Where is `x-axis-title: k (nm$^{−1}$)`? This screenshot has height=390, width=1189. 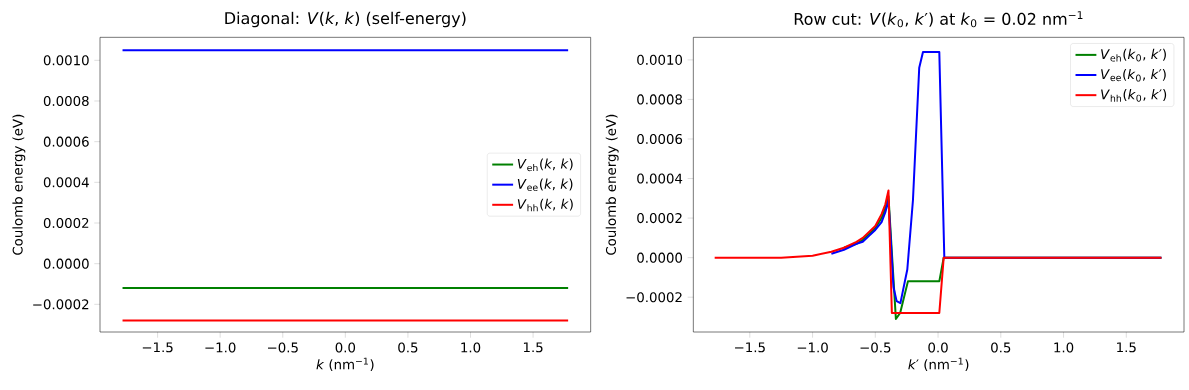 x-axis-title: k (nm$^{−1}$) is located at coordinates (345, 364).